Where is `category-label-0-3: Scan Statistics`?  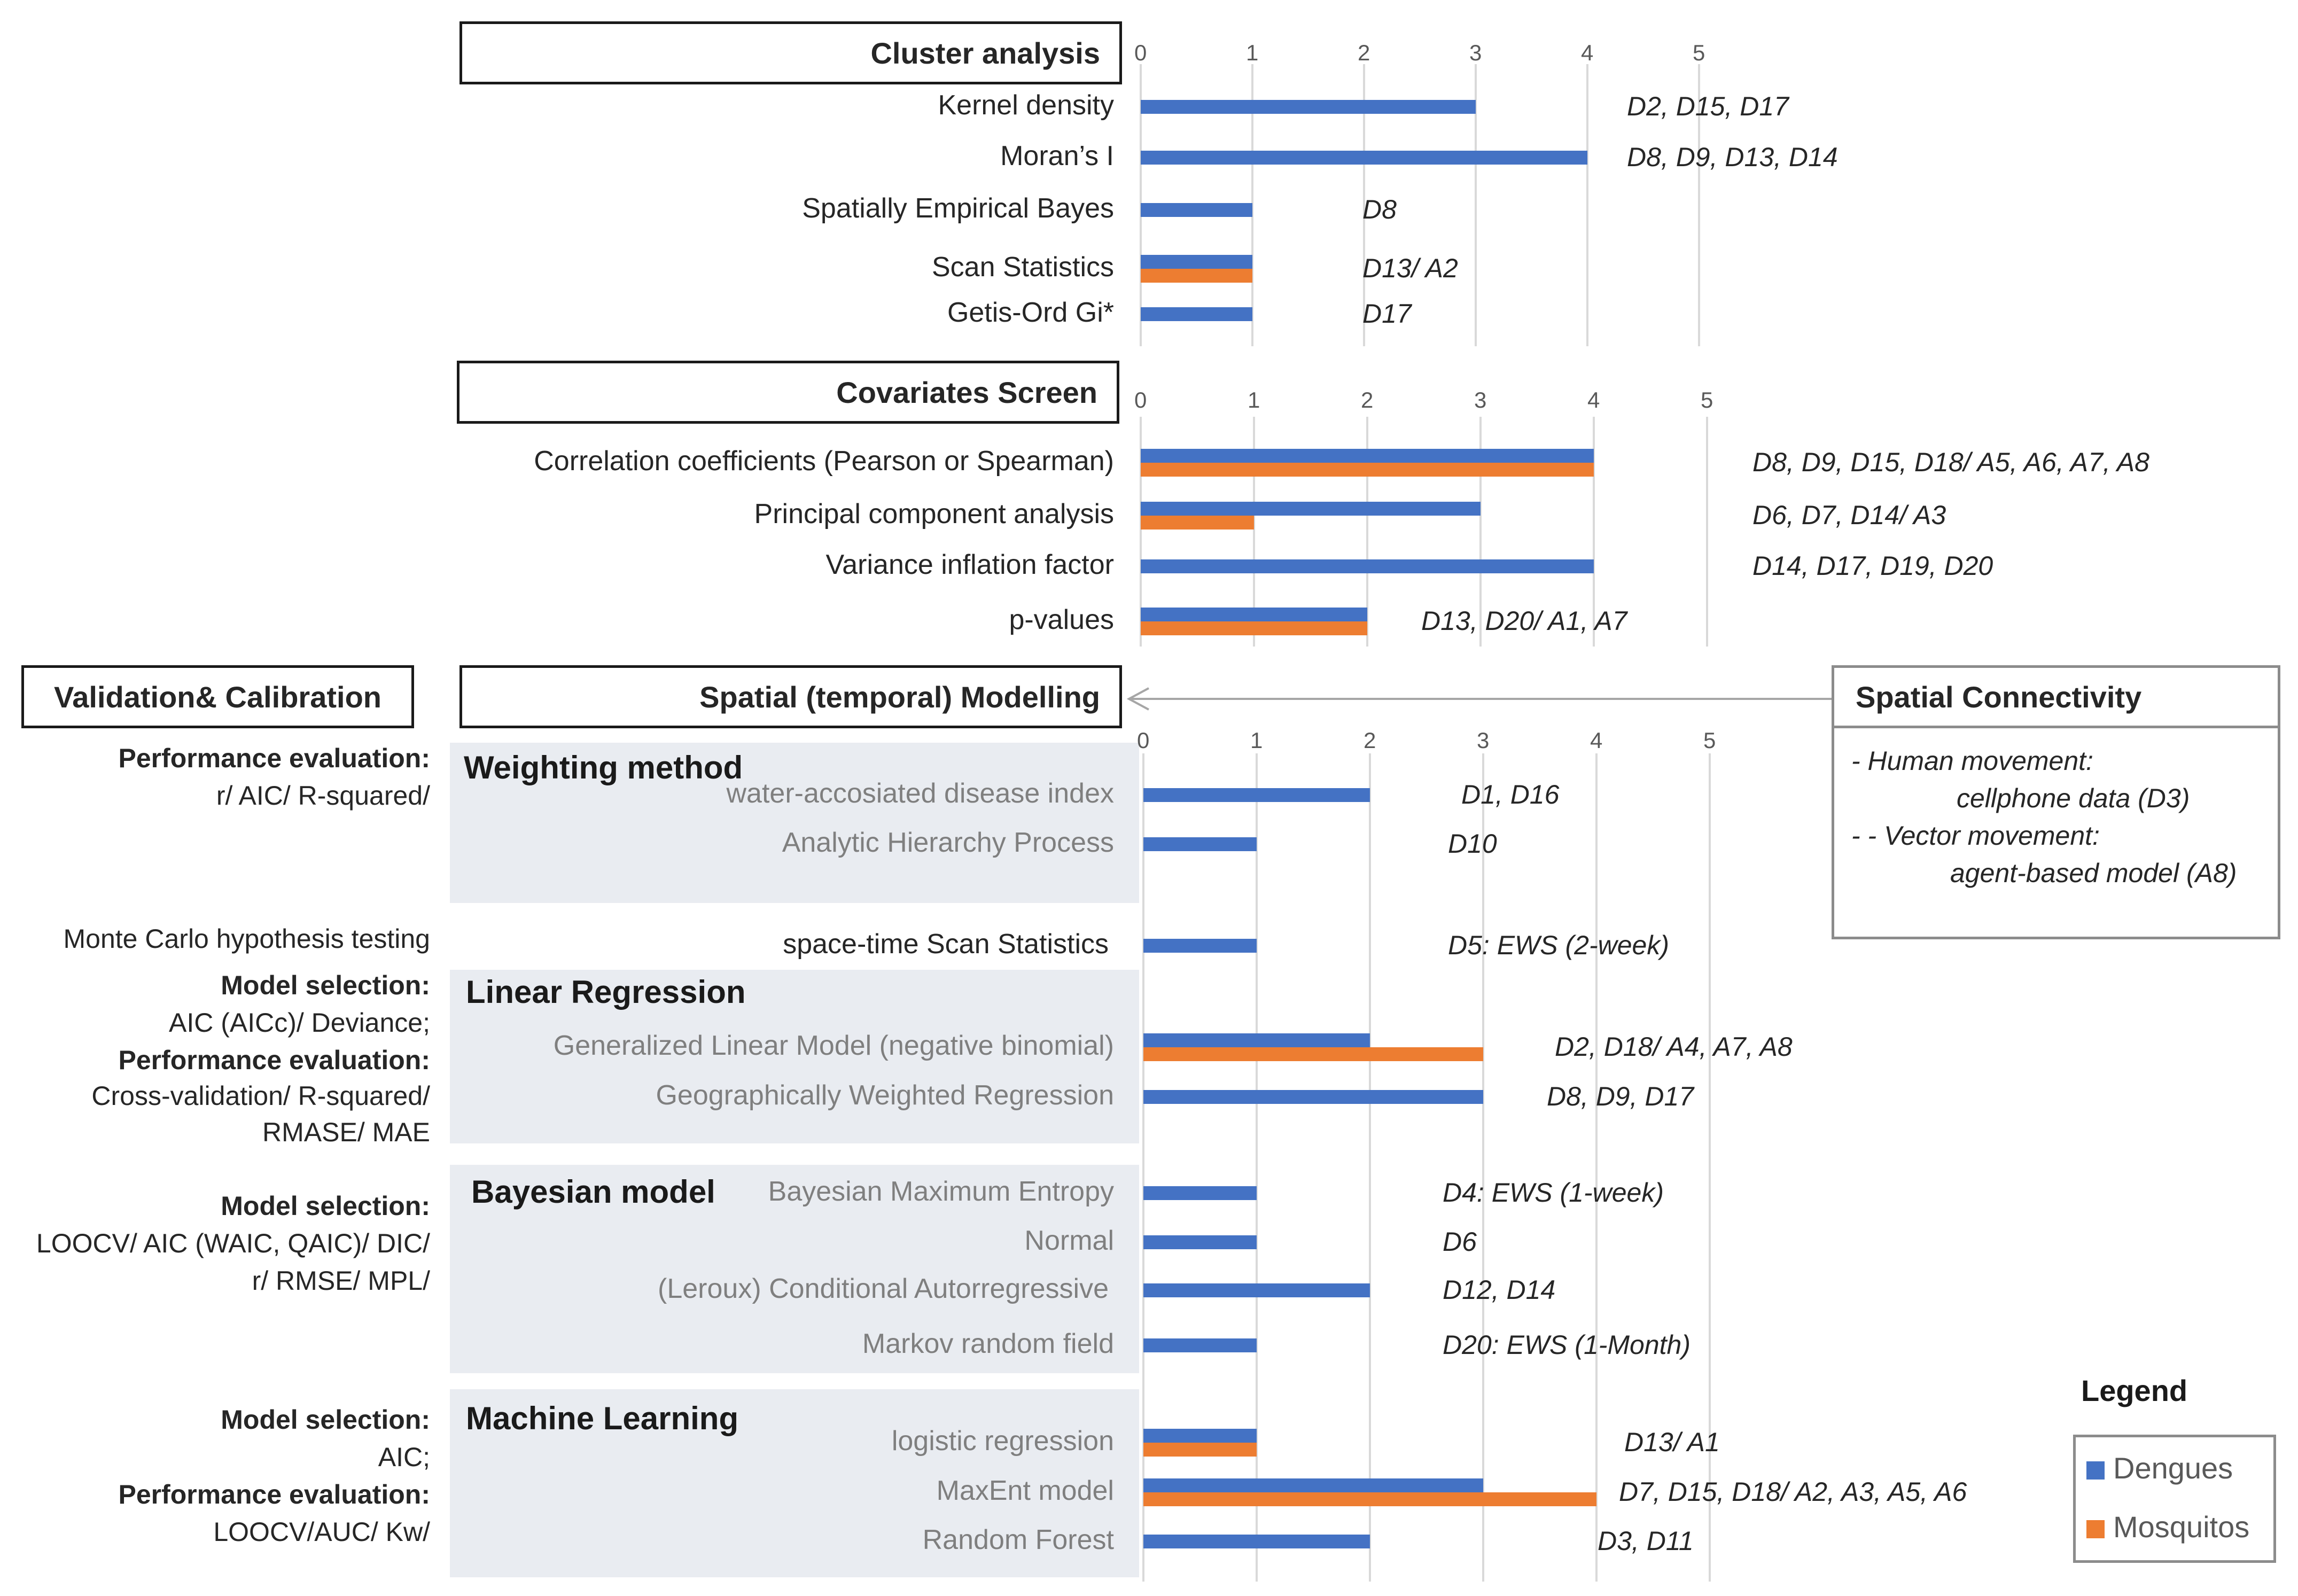 category-label-0-3: Scan Statistics is located at coordinates (1023, 267).